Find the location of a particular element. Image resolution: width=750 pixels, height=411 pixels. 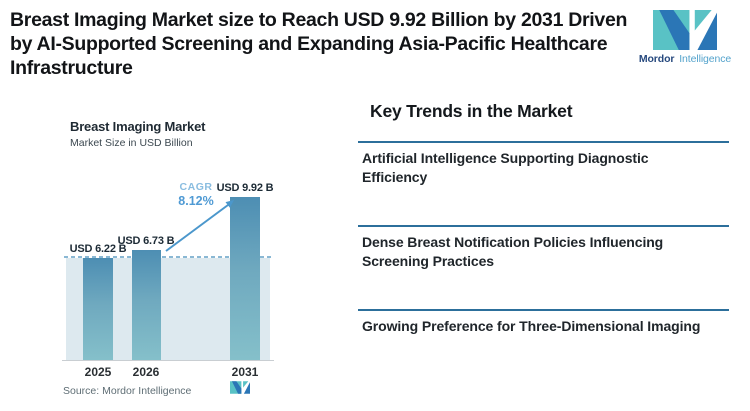

chart-title: Breast Imaging Market is located at coordinates (138, 126).